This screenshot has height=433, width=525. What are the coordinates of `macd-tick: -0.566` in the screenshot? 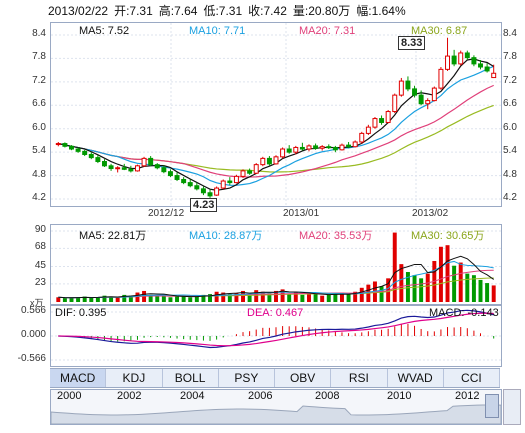 It's located at (31, 358).